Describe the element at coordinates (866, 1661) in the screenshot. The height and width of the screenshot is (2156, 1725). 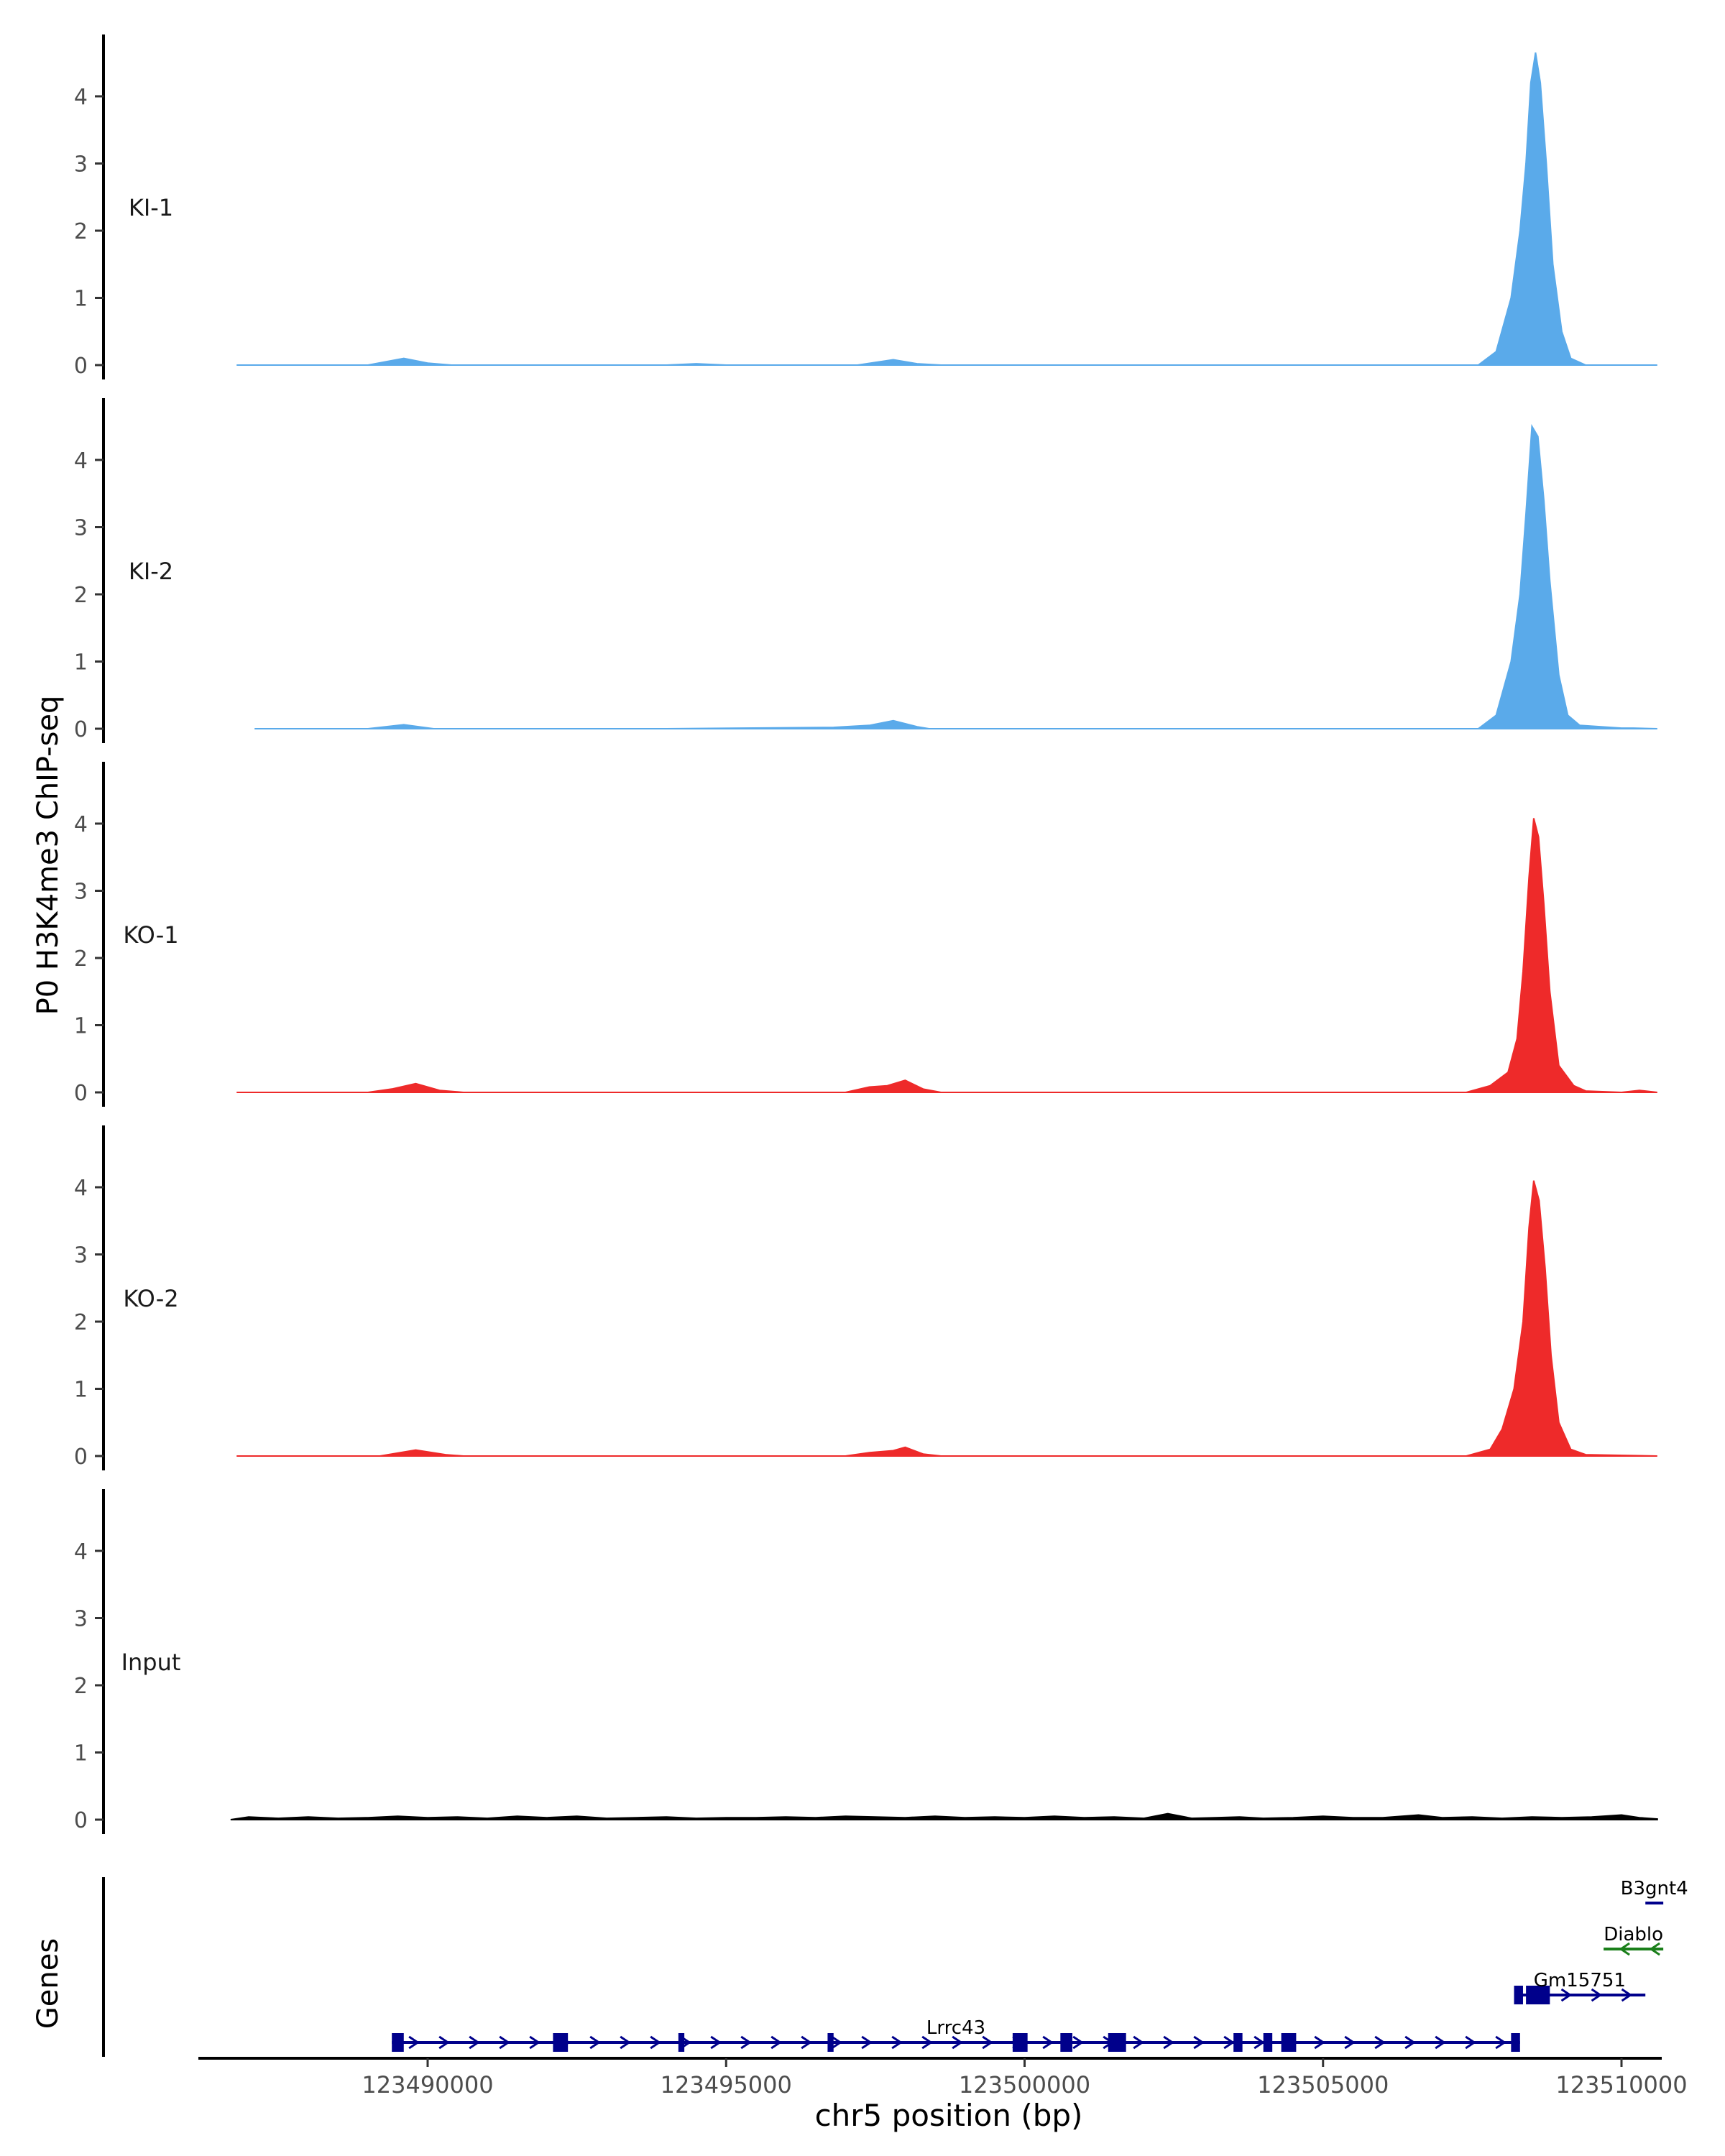
I see `track-input: 0 1 2 3 4 Input` at that location.